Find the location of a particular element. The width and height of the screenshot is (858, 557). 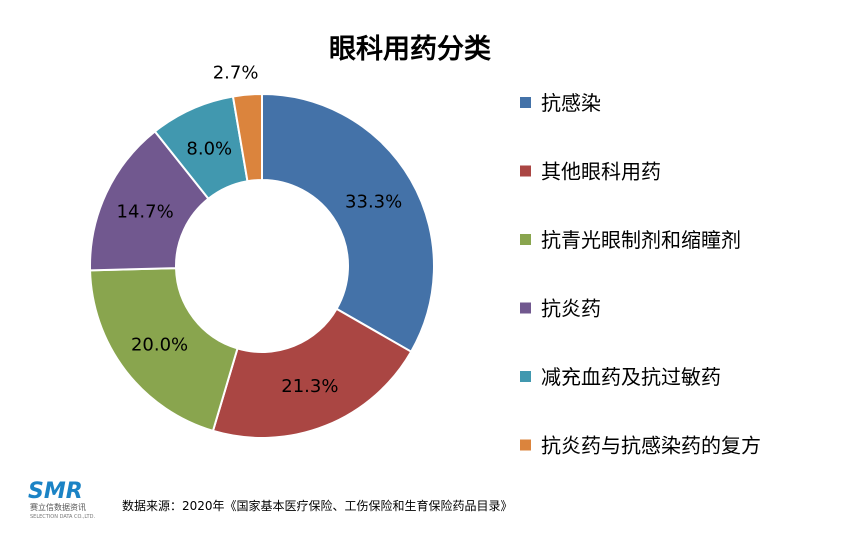

logo-english: SELECTION DATA CO.,LTD. is located at coordinates (62, 517).